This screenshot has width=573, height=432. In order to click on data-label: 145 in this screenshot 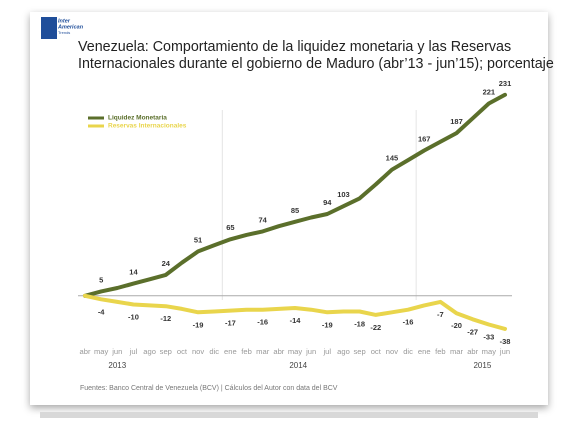, I will do `click(392, 158)`.